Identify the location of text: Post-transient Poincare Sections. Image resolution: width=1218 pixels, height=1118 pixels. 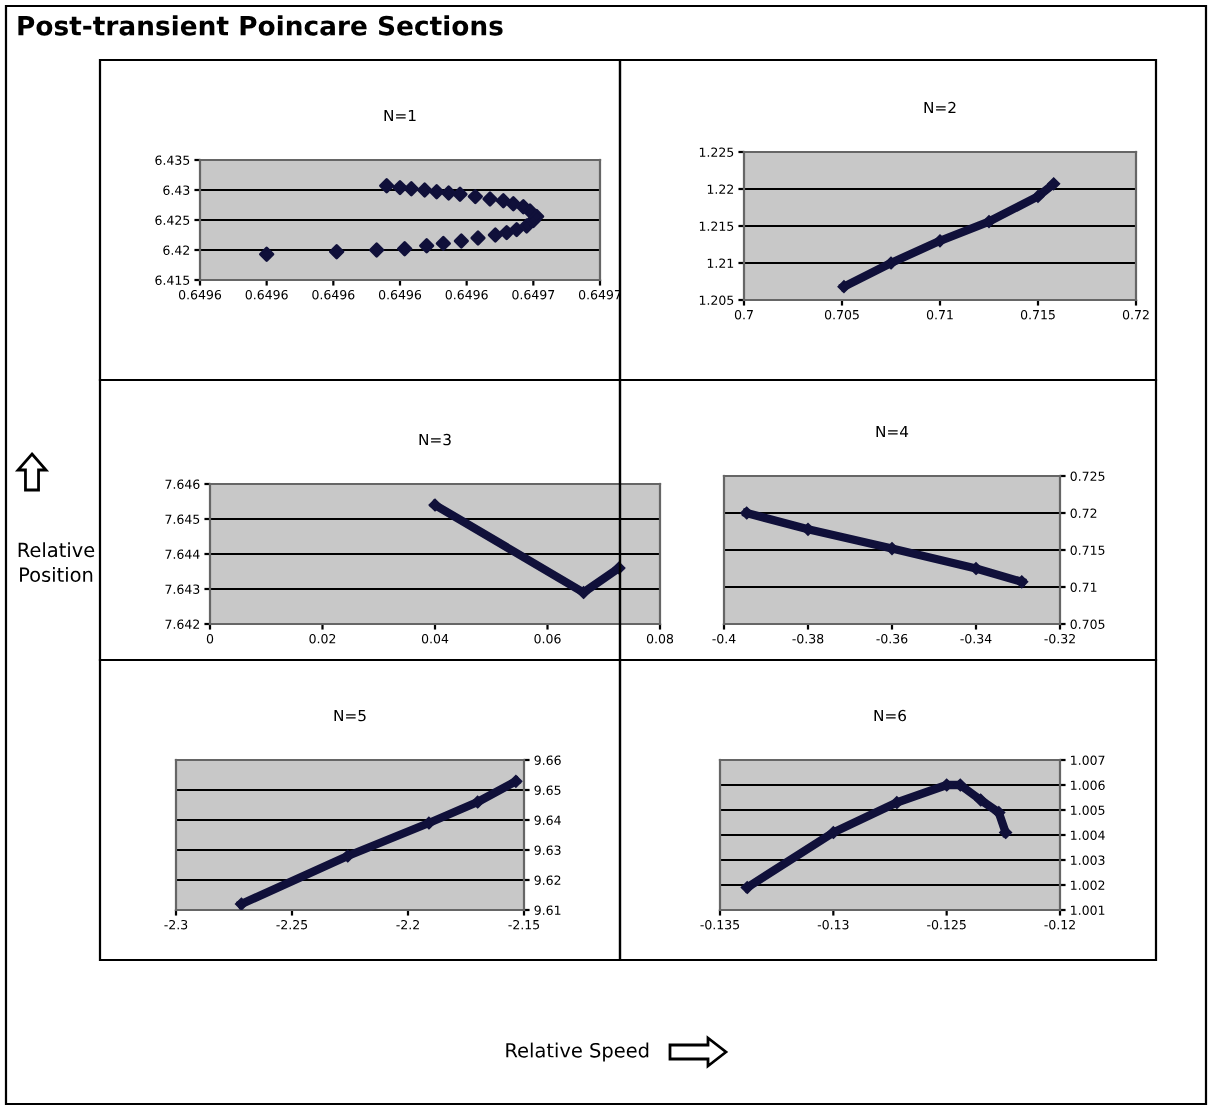
(260, 25).